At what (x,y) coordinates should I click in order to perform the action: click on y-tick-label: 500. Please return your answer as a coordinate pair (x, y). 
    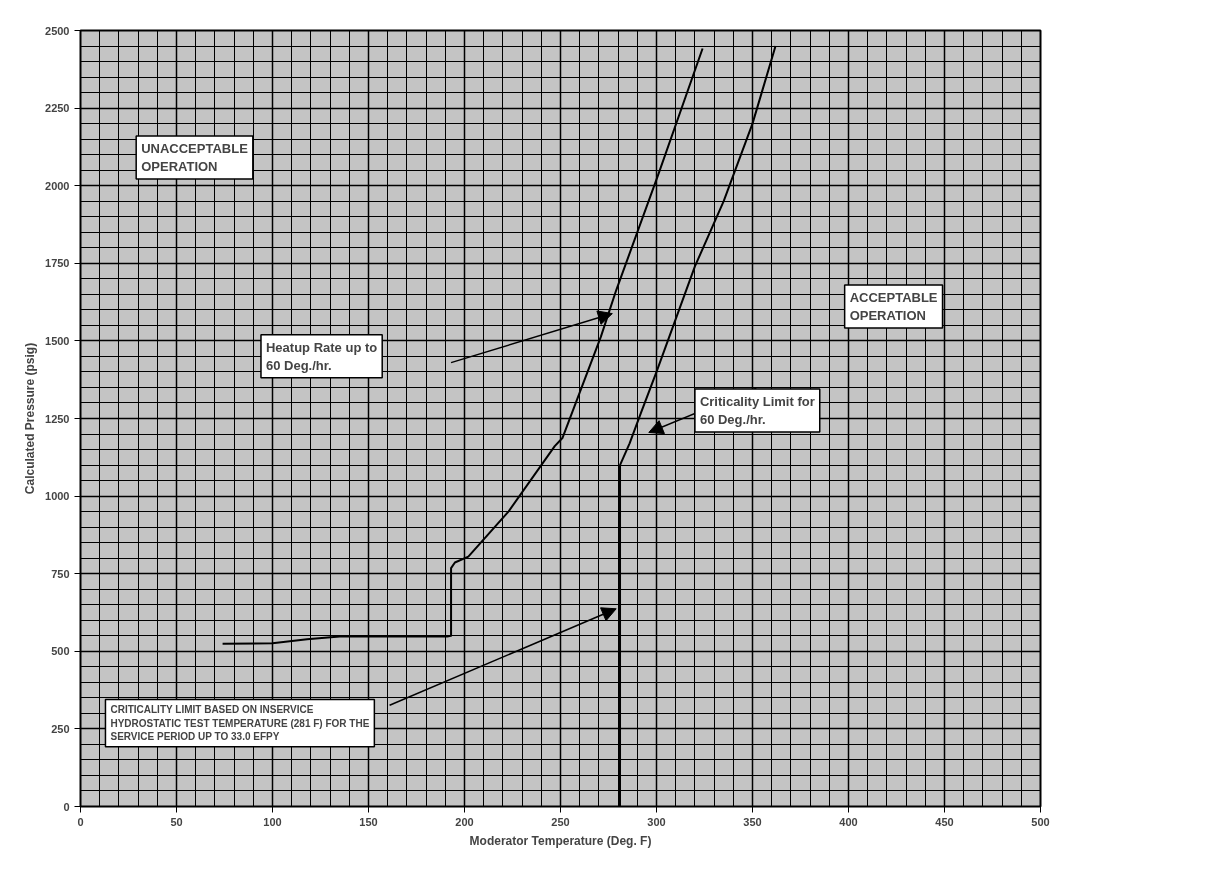
    Looking at the image, I should click on (60, 651).